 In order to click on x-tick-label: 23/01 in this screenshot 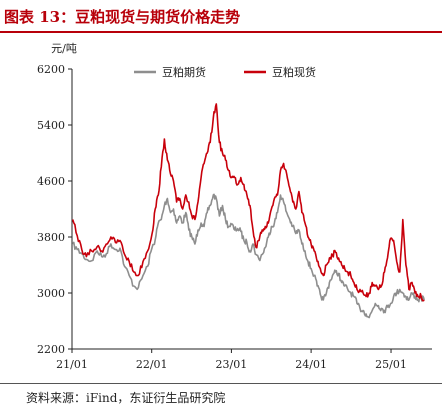, I will do `click(232, 364)`.